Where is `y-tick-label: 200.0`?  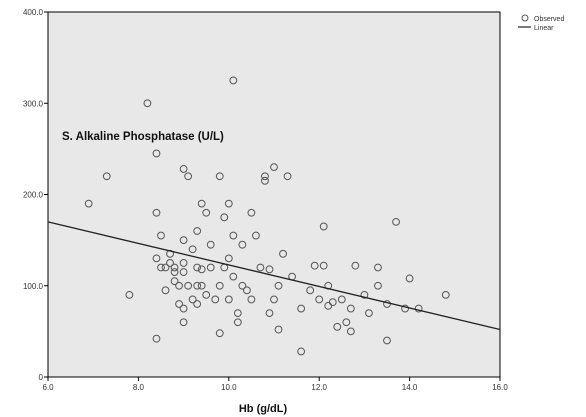
y-tick-label: 200.0 is located at coordinates (33, 195).